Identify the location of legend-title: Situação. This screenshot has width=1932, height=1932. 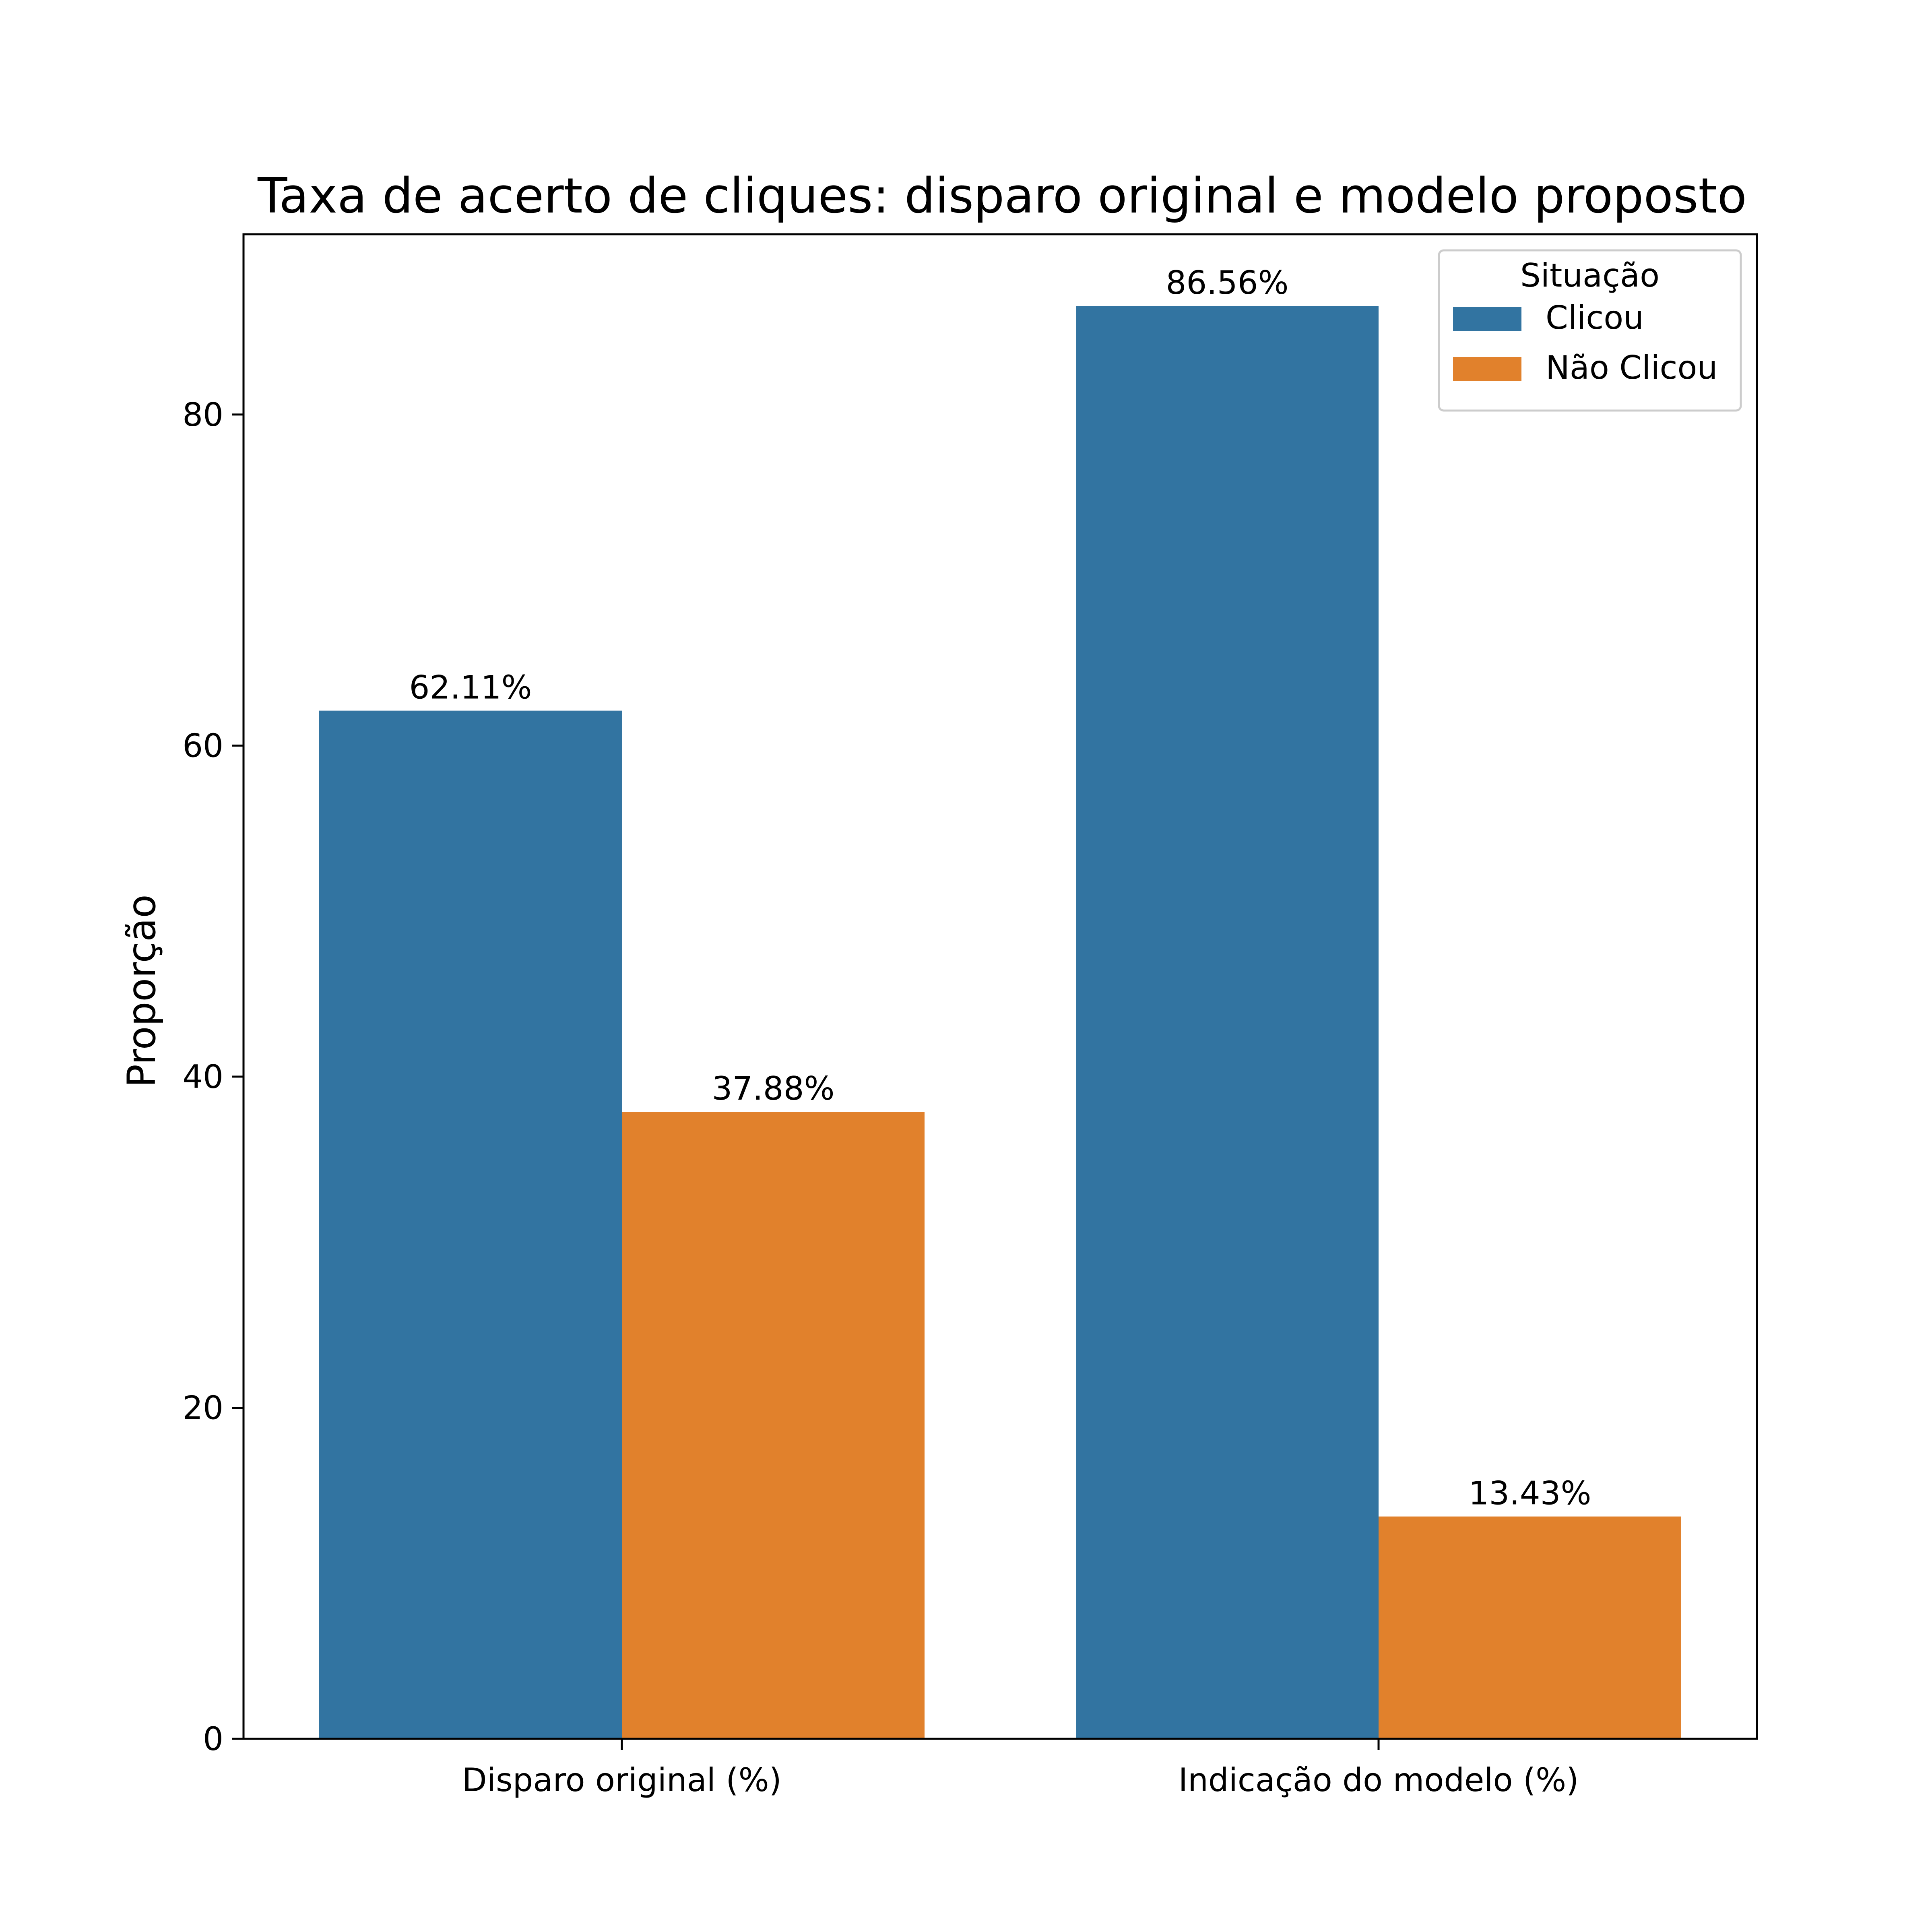
(1590, 275).